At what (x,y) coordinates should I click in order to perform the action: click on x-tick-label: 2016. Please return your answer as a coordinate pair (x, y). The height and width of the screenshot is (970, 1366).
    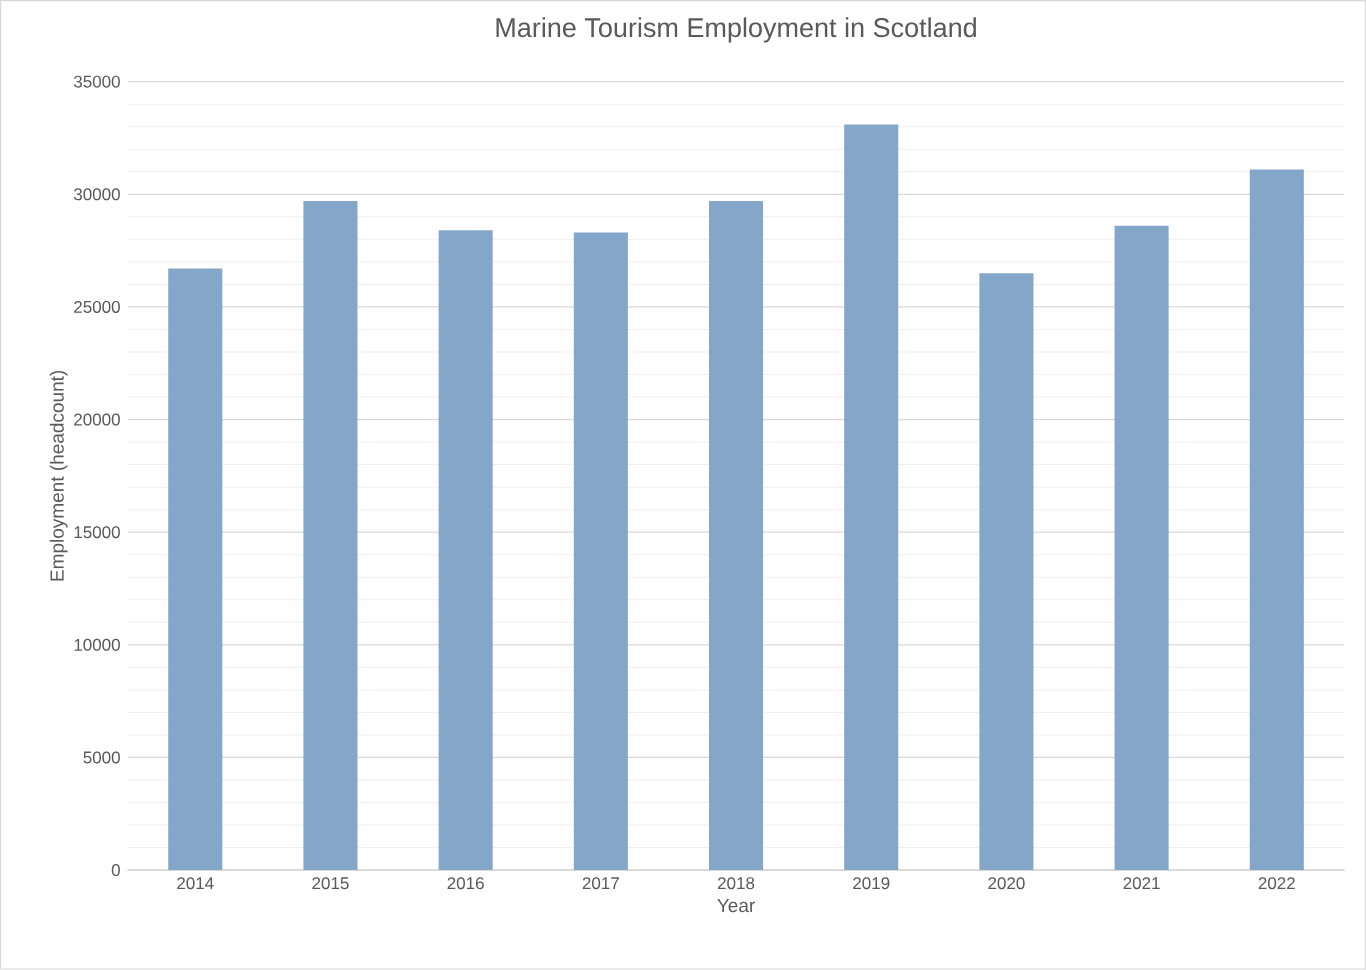
    Looking at the image, I should click on (465, 883).